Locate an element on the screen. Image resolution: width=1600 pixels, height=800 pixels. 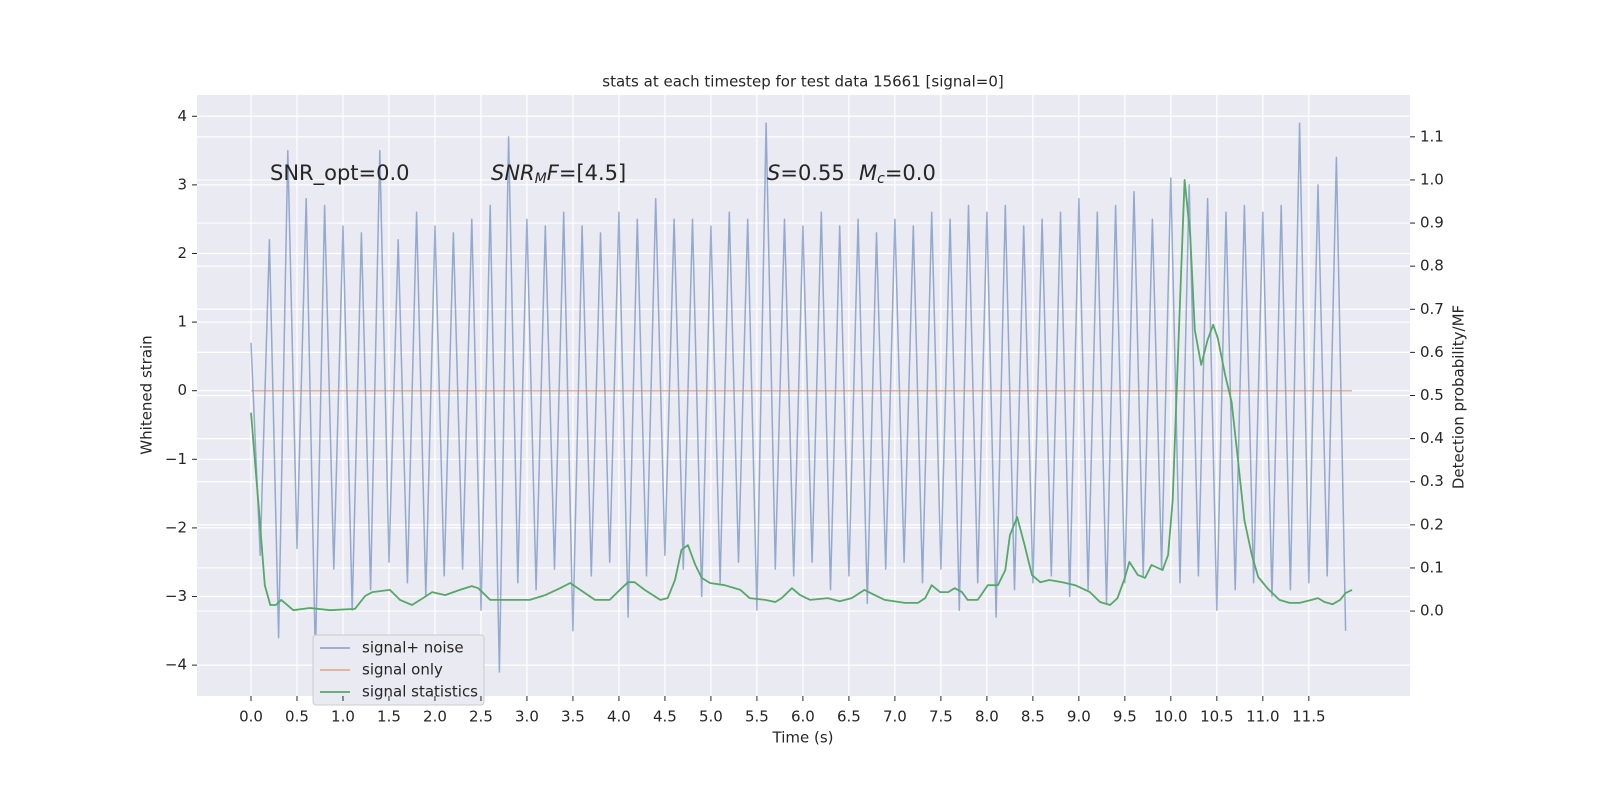
x-tick-label: 0.5 is located at coordinates (297, 717).